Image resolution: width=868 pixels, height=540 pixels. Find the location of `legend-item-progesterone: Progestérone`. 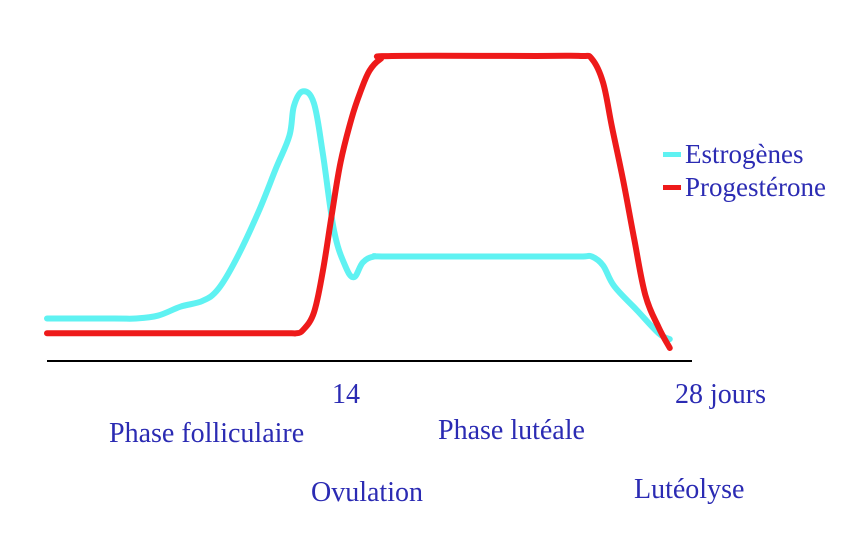

legend-item-progesterone: Progestérone is located at coordinates (744, 187).